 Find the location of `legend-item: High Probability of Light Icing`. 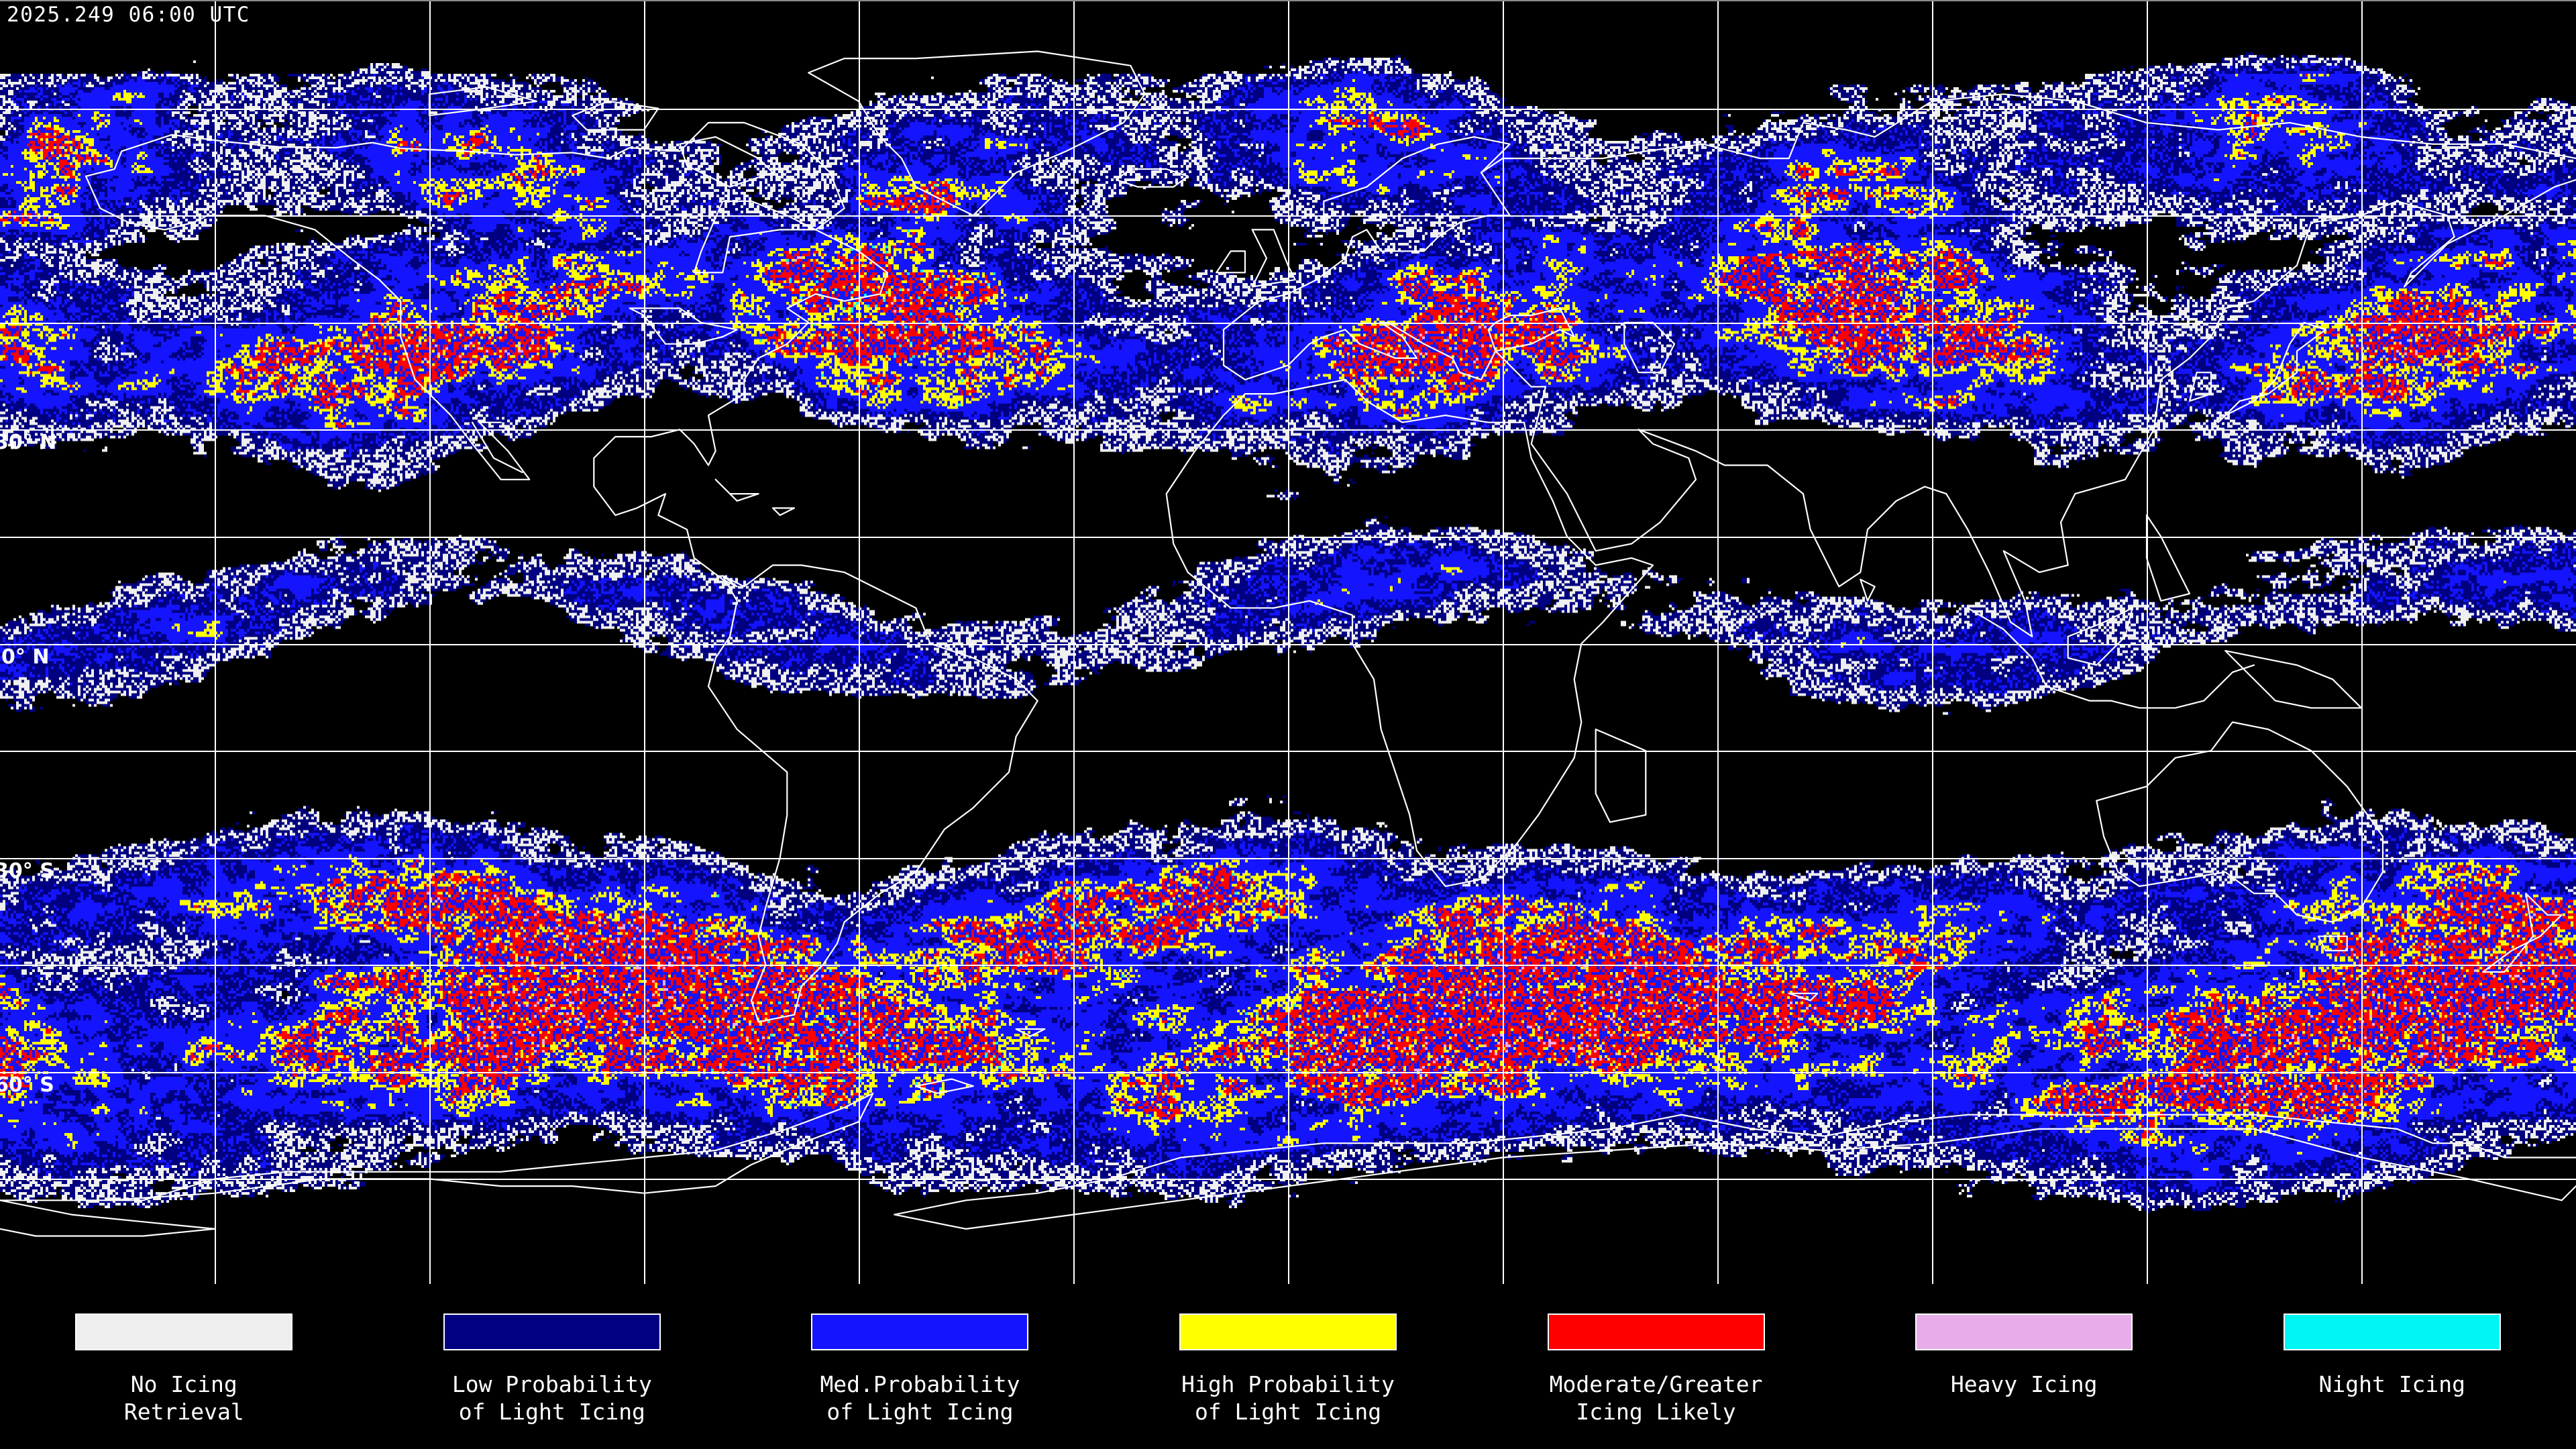

legend-item: High Probability of Light Icing is located at coordinates (1288, 1367).